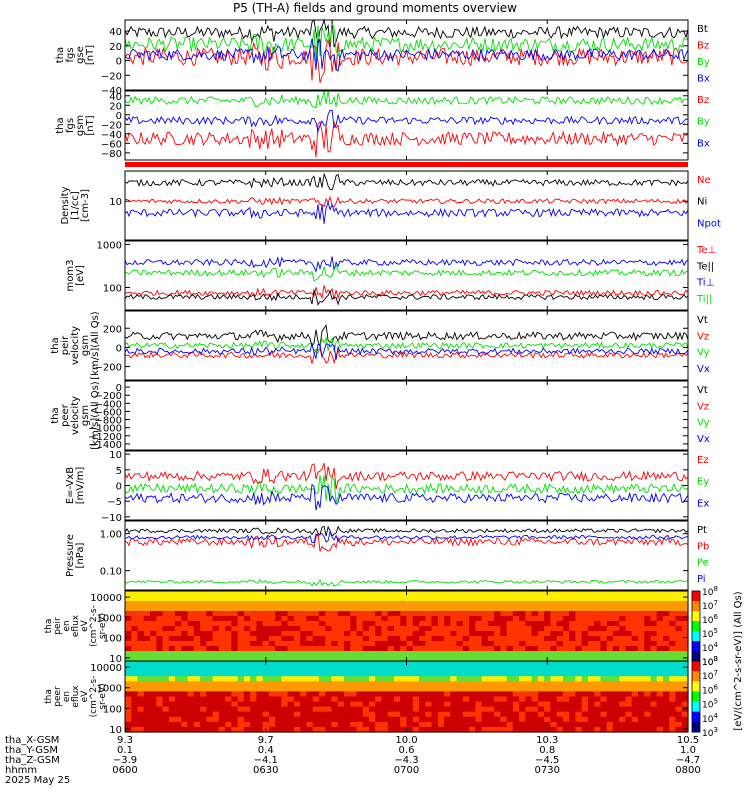 This screenshot has height=800, width=750. I want to click on colorbar-tick-label: 108, so click(710, 591).